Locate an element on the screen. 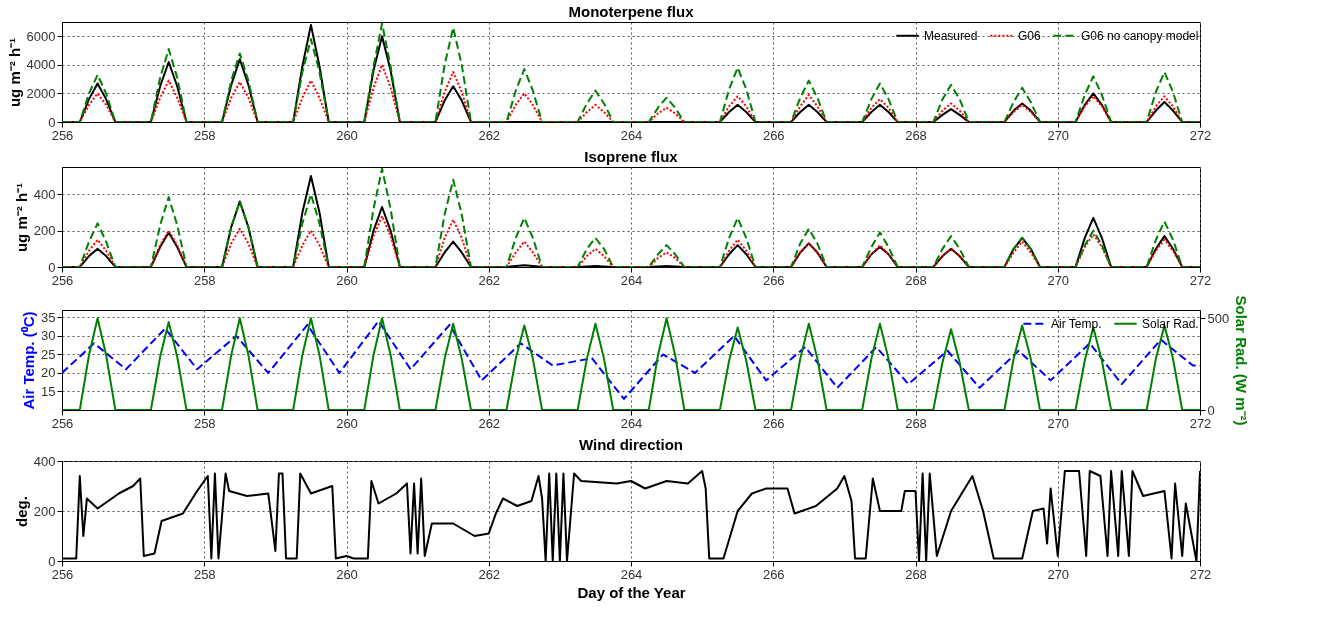  legend-label: Measured is located at coordinates (951, 35).